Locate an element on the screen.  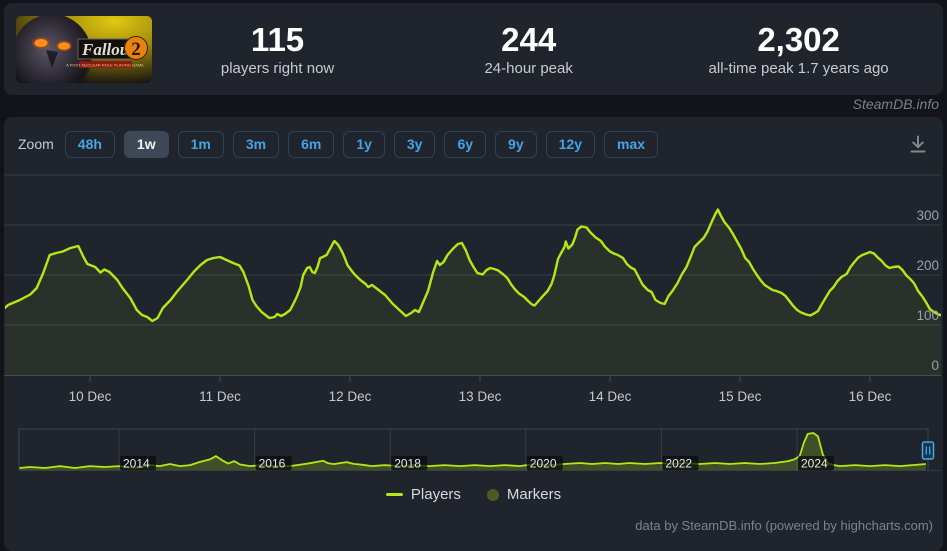
range-button-3m: 3m is located at coordinates (256, 144).